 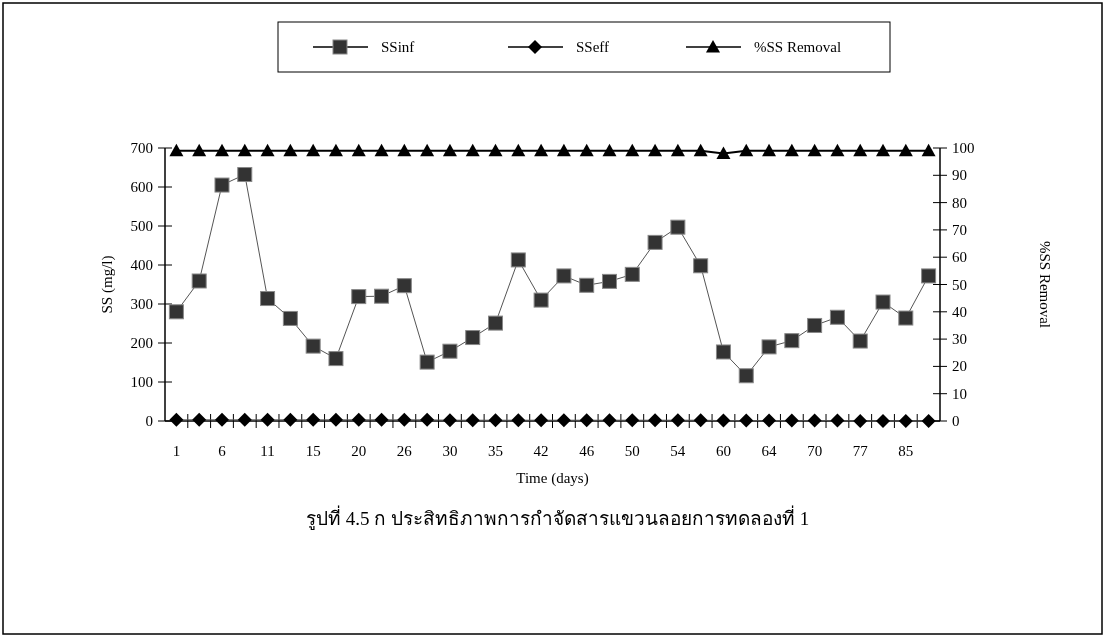 What do you see at coordinates (404, 451) in the screenshot?
I see `x-tick-label: 26` at bounding box center [404, 451].